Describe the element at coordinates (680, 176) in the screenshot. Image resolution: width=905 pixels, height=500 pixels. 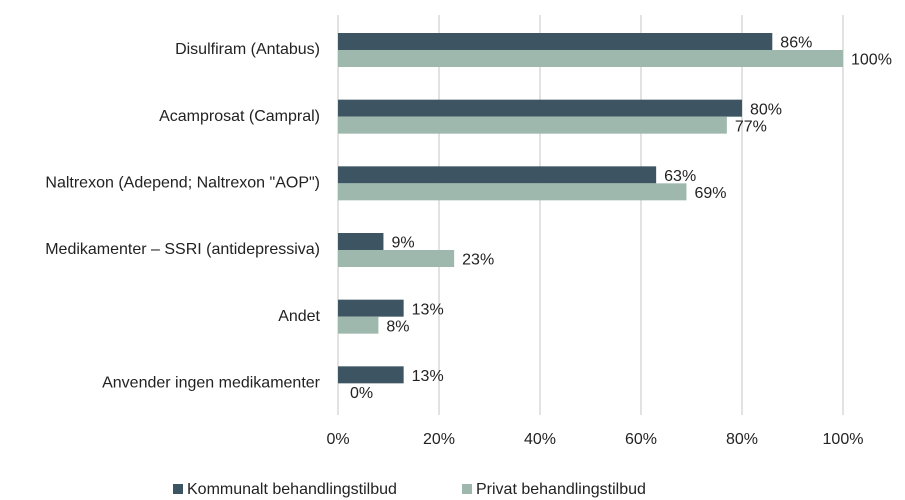
I see `data-label: 63%` at that location.